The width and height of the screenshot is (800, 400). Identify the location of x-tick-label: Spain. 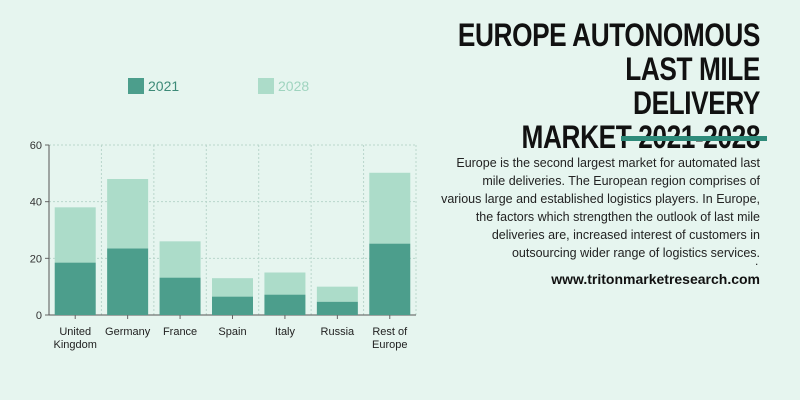
(232, 332).